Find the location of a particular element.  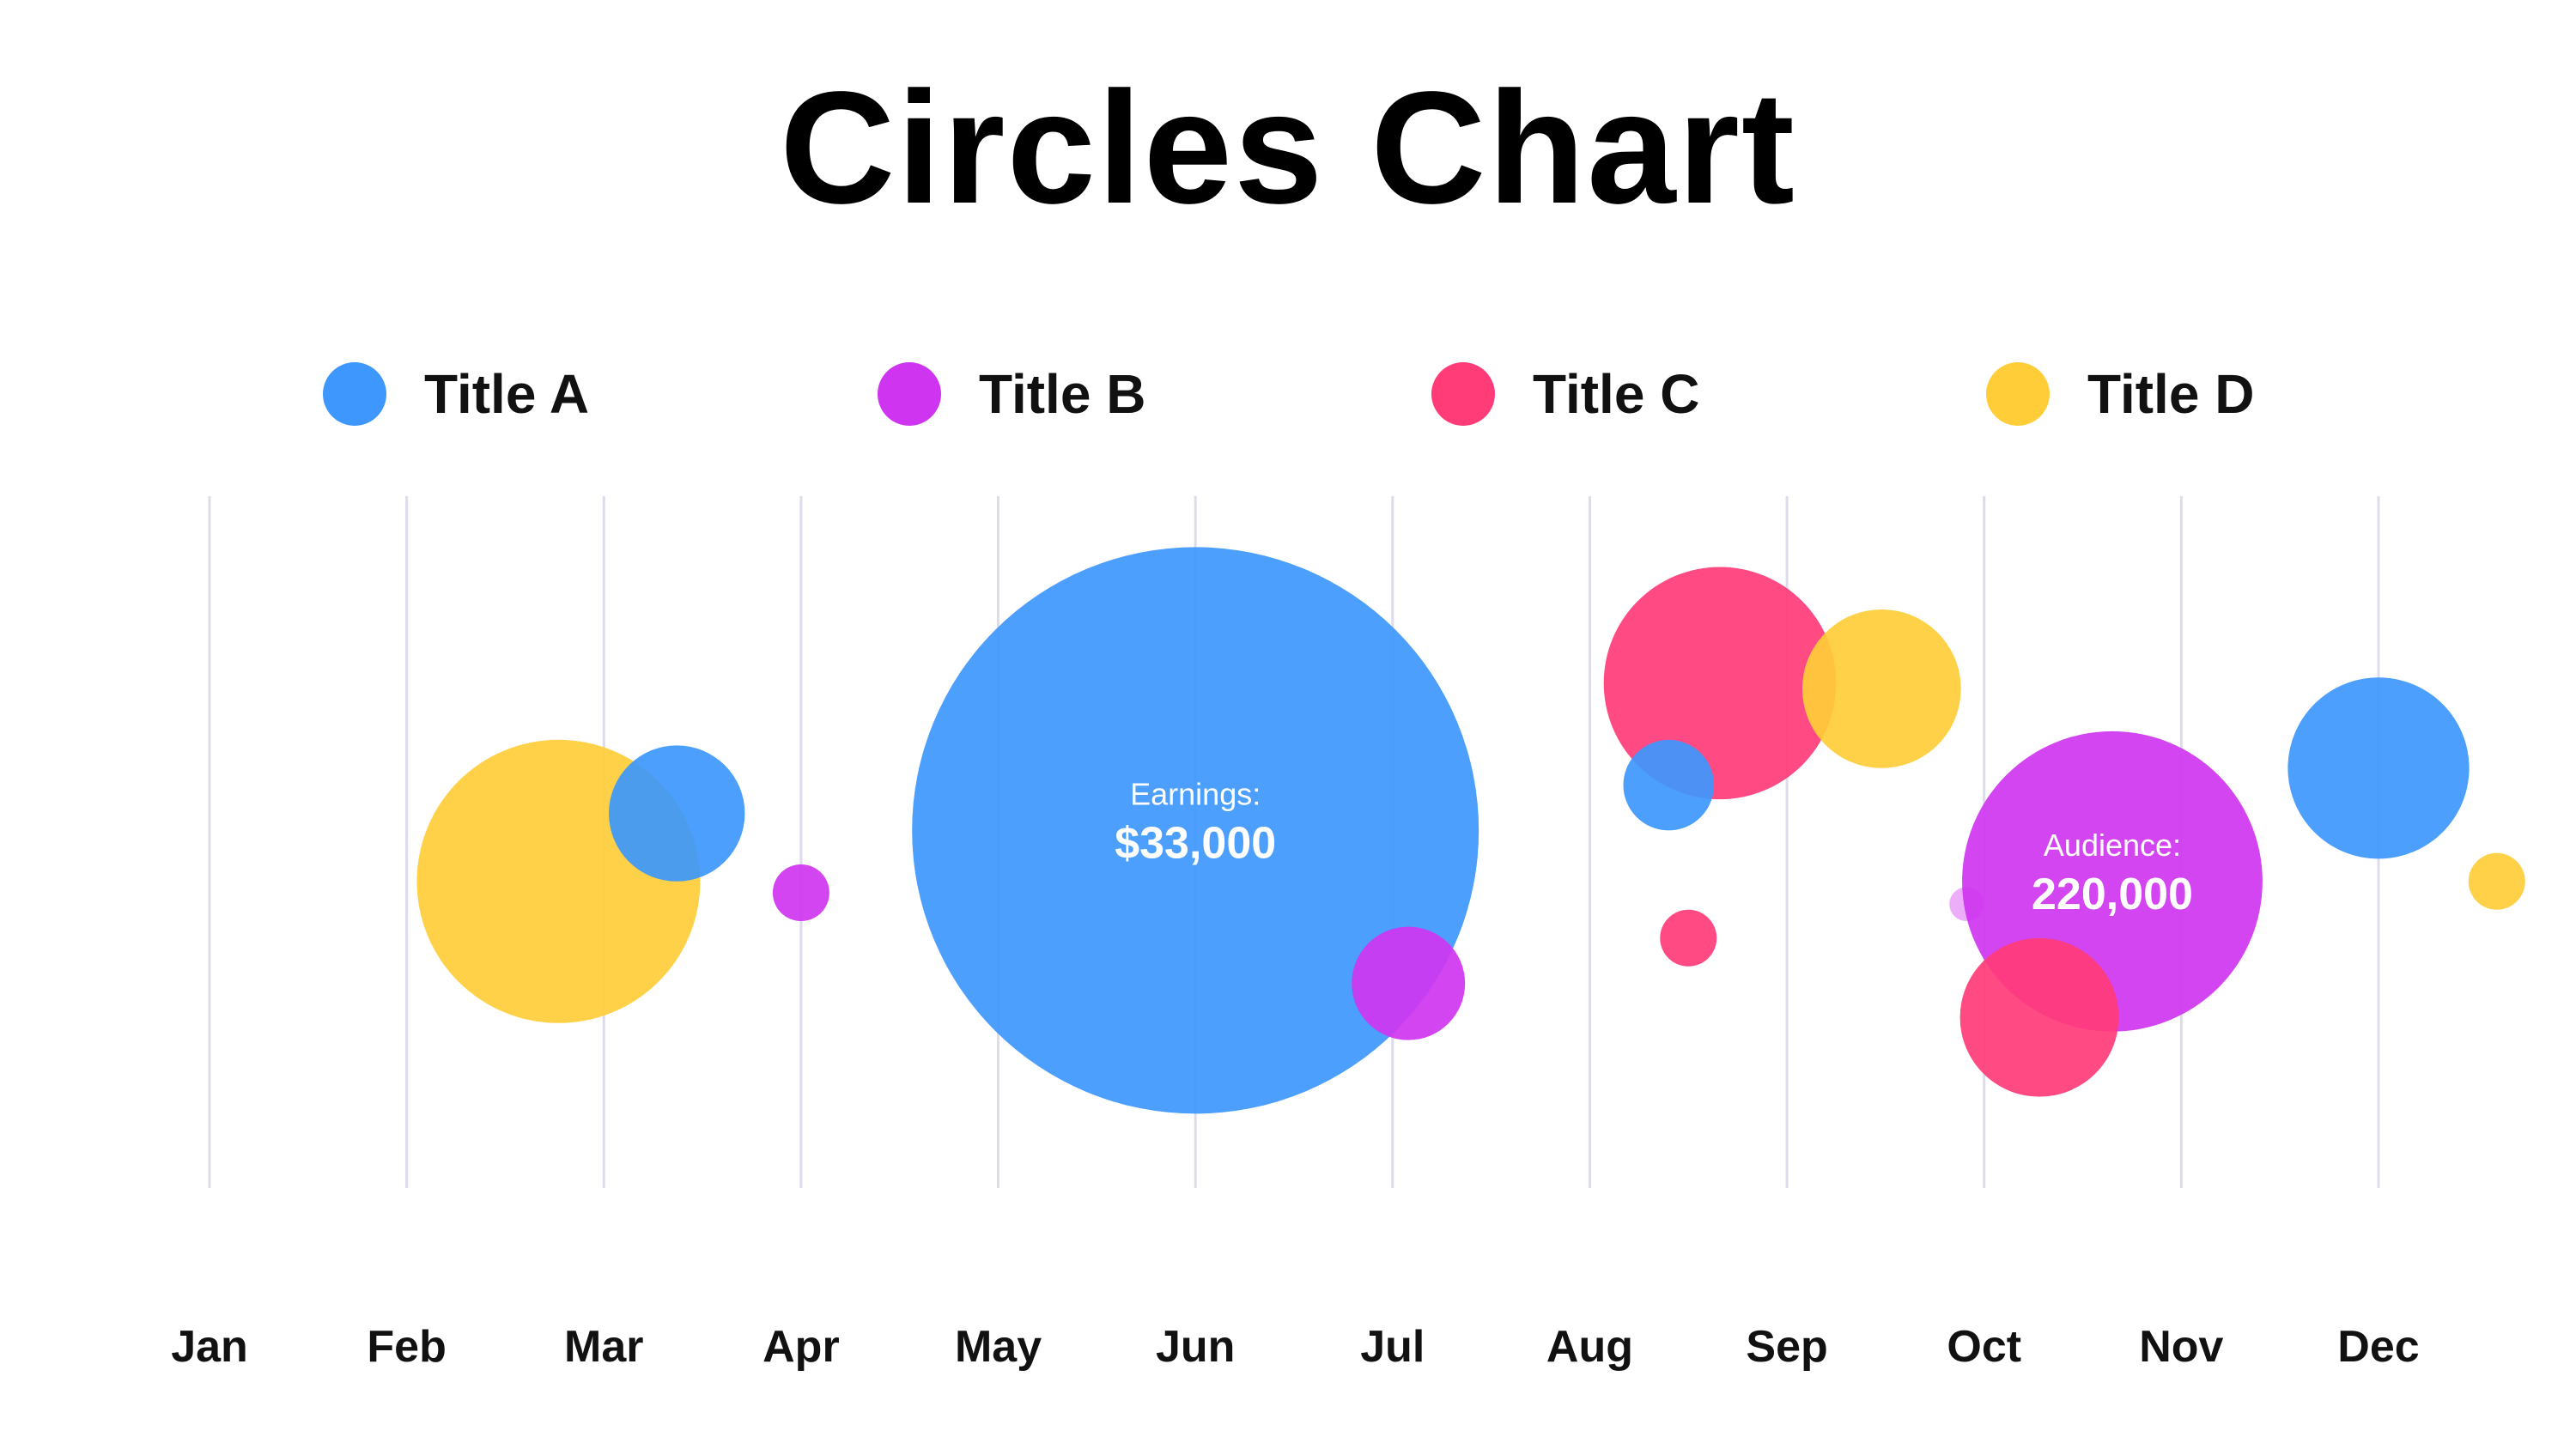

chart-title: Circles Chart is located at coordinates (1288, 148).